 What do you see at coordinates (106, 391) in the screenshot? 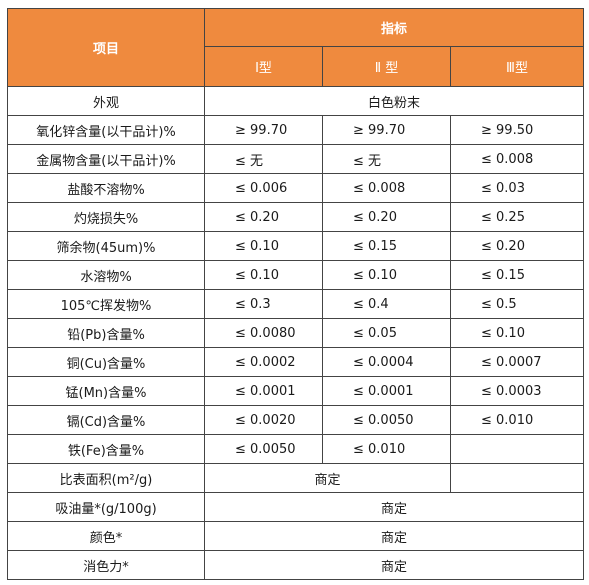
I see `row-label: 锰(Mn)含量%` at bounding box center [106, 391].